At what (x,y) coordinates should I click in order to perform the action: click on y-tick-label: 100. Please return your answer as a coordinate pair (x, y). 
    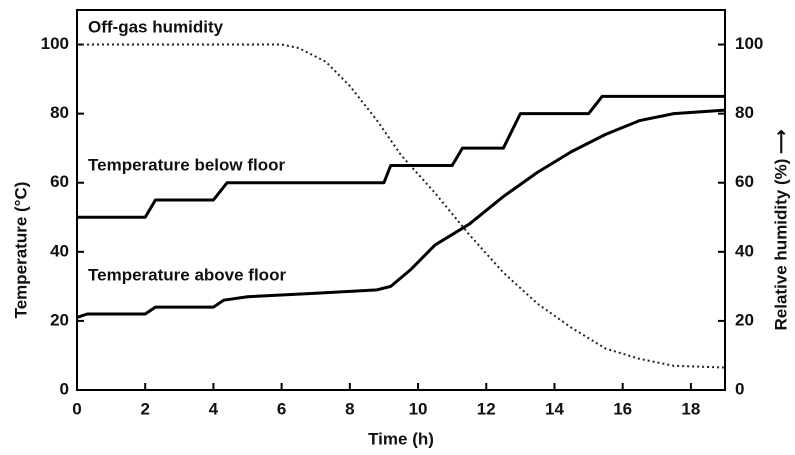
    Looking at the image, I should click on (55, 43).